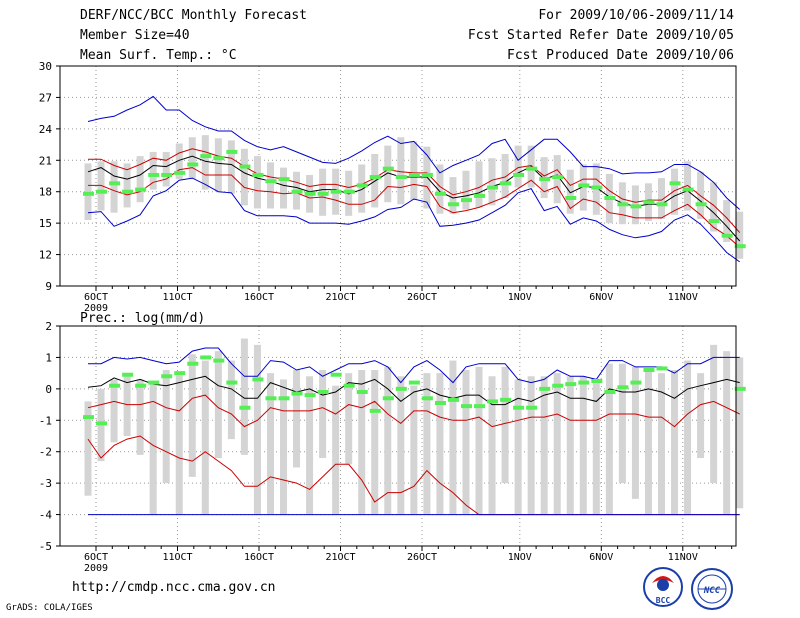 The width and height of the screenshot is (800, 618). Describe the element at coordinates (663, 600) in the screenshot. I see `bcc-logo-text: BCC` at that location.